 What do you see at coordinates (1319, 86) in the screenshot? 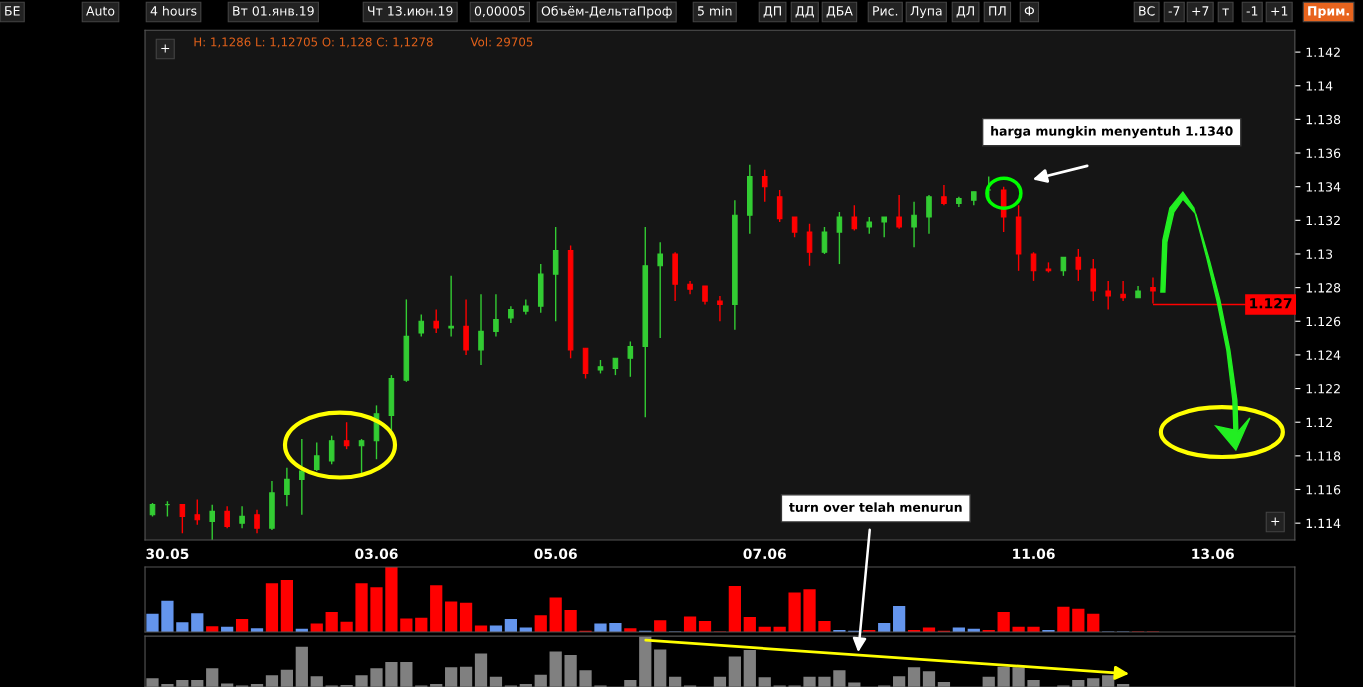
I see `y-tick-label: 1.14` at bounding box center [1319, 86].